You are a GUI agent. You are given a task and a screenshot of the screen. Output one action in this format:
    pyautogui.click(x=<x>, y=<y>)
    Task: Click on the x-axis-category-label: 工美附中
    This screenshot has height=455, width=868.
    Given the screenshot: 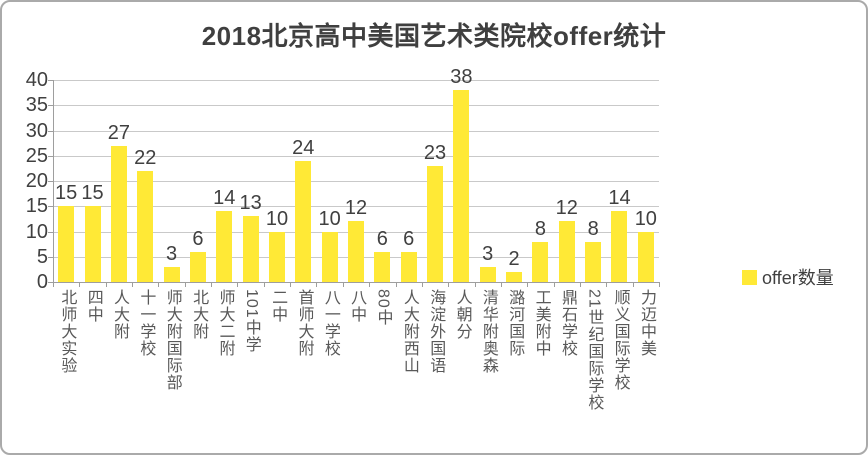 What is the action you would take?
    pyautogui.click(x=541, y=323)
    